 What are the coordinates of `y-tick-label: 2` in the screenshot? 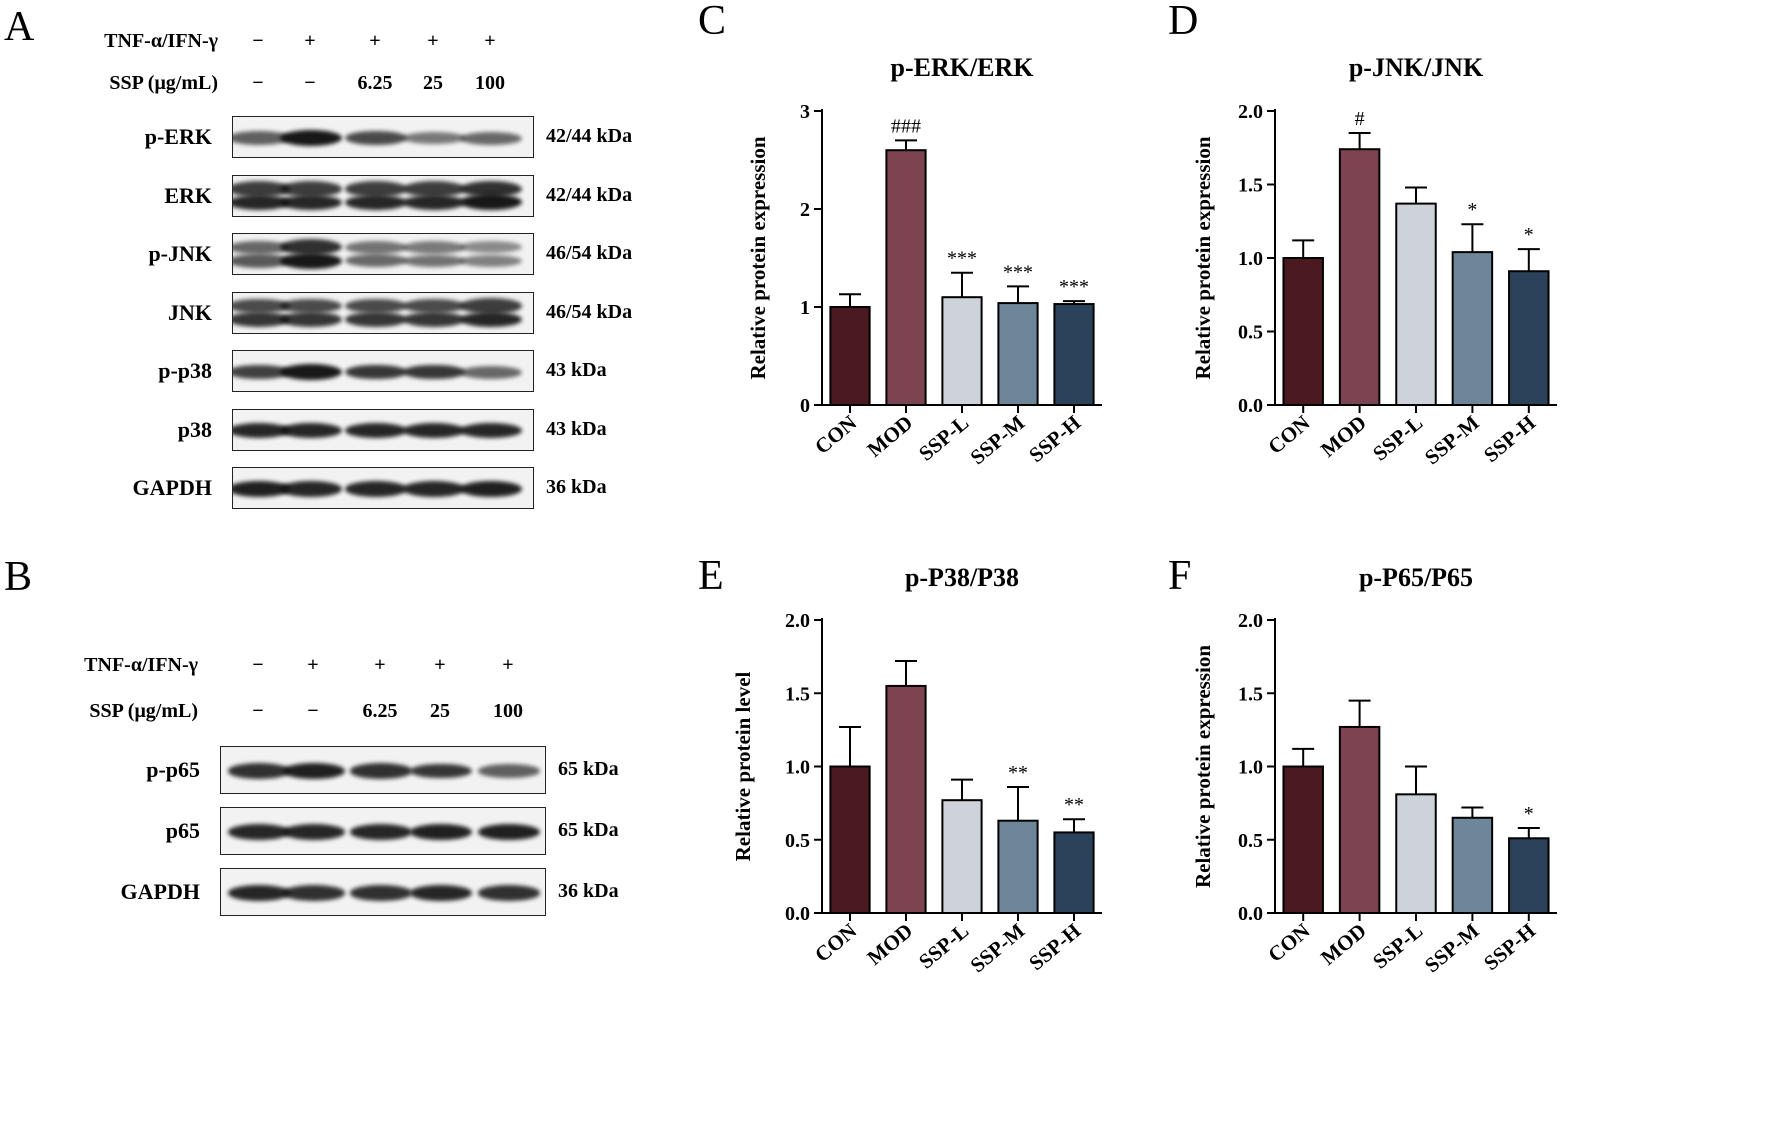 It's located at (805, 210).